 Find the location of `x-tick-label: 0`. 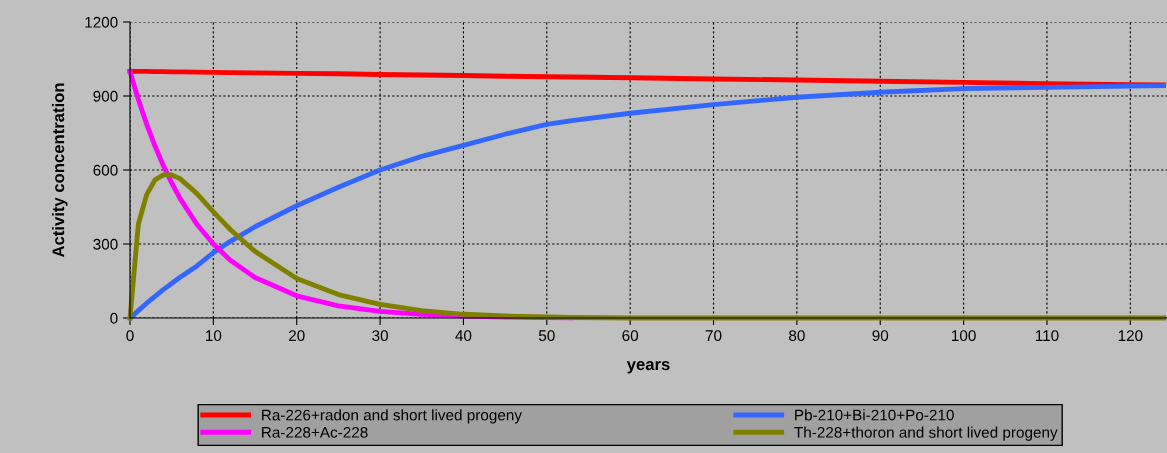

x-tick-label: 0 is located at coordinates (130, 336).